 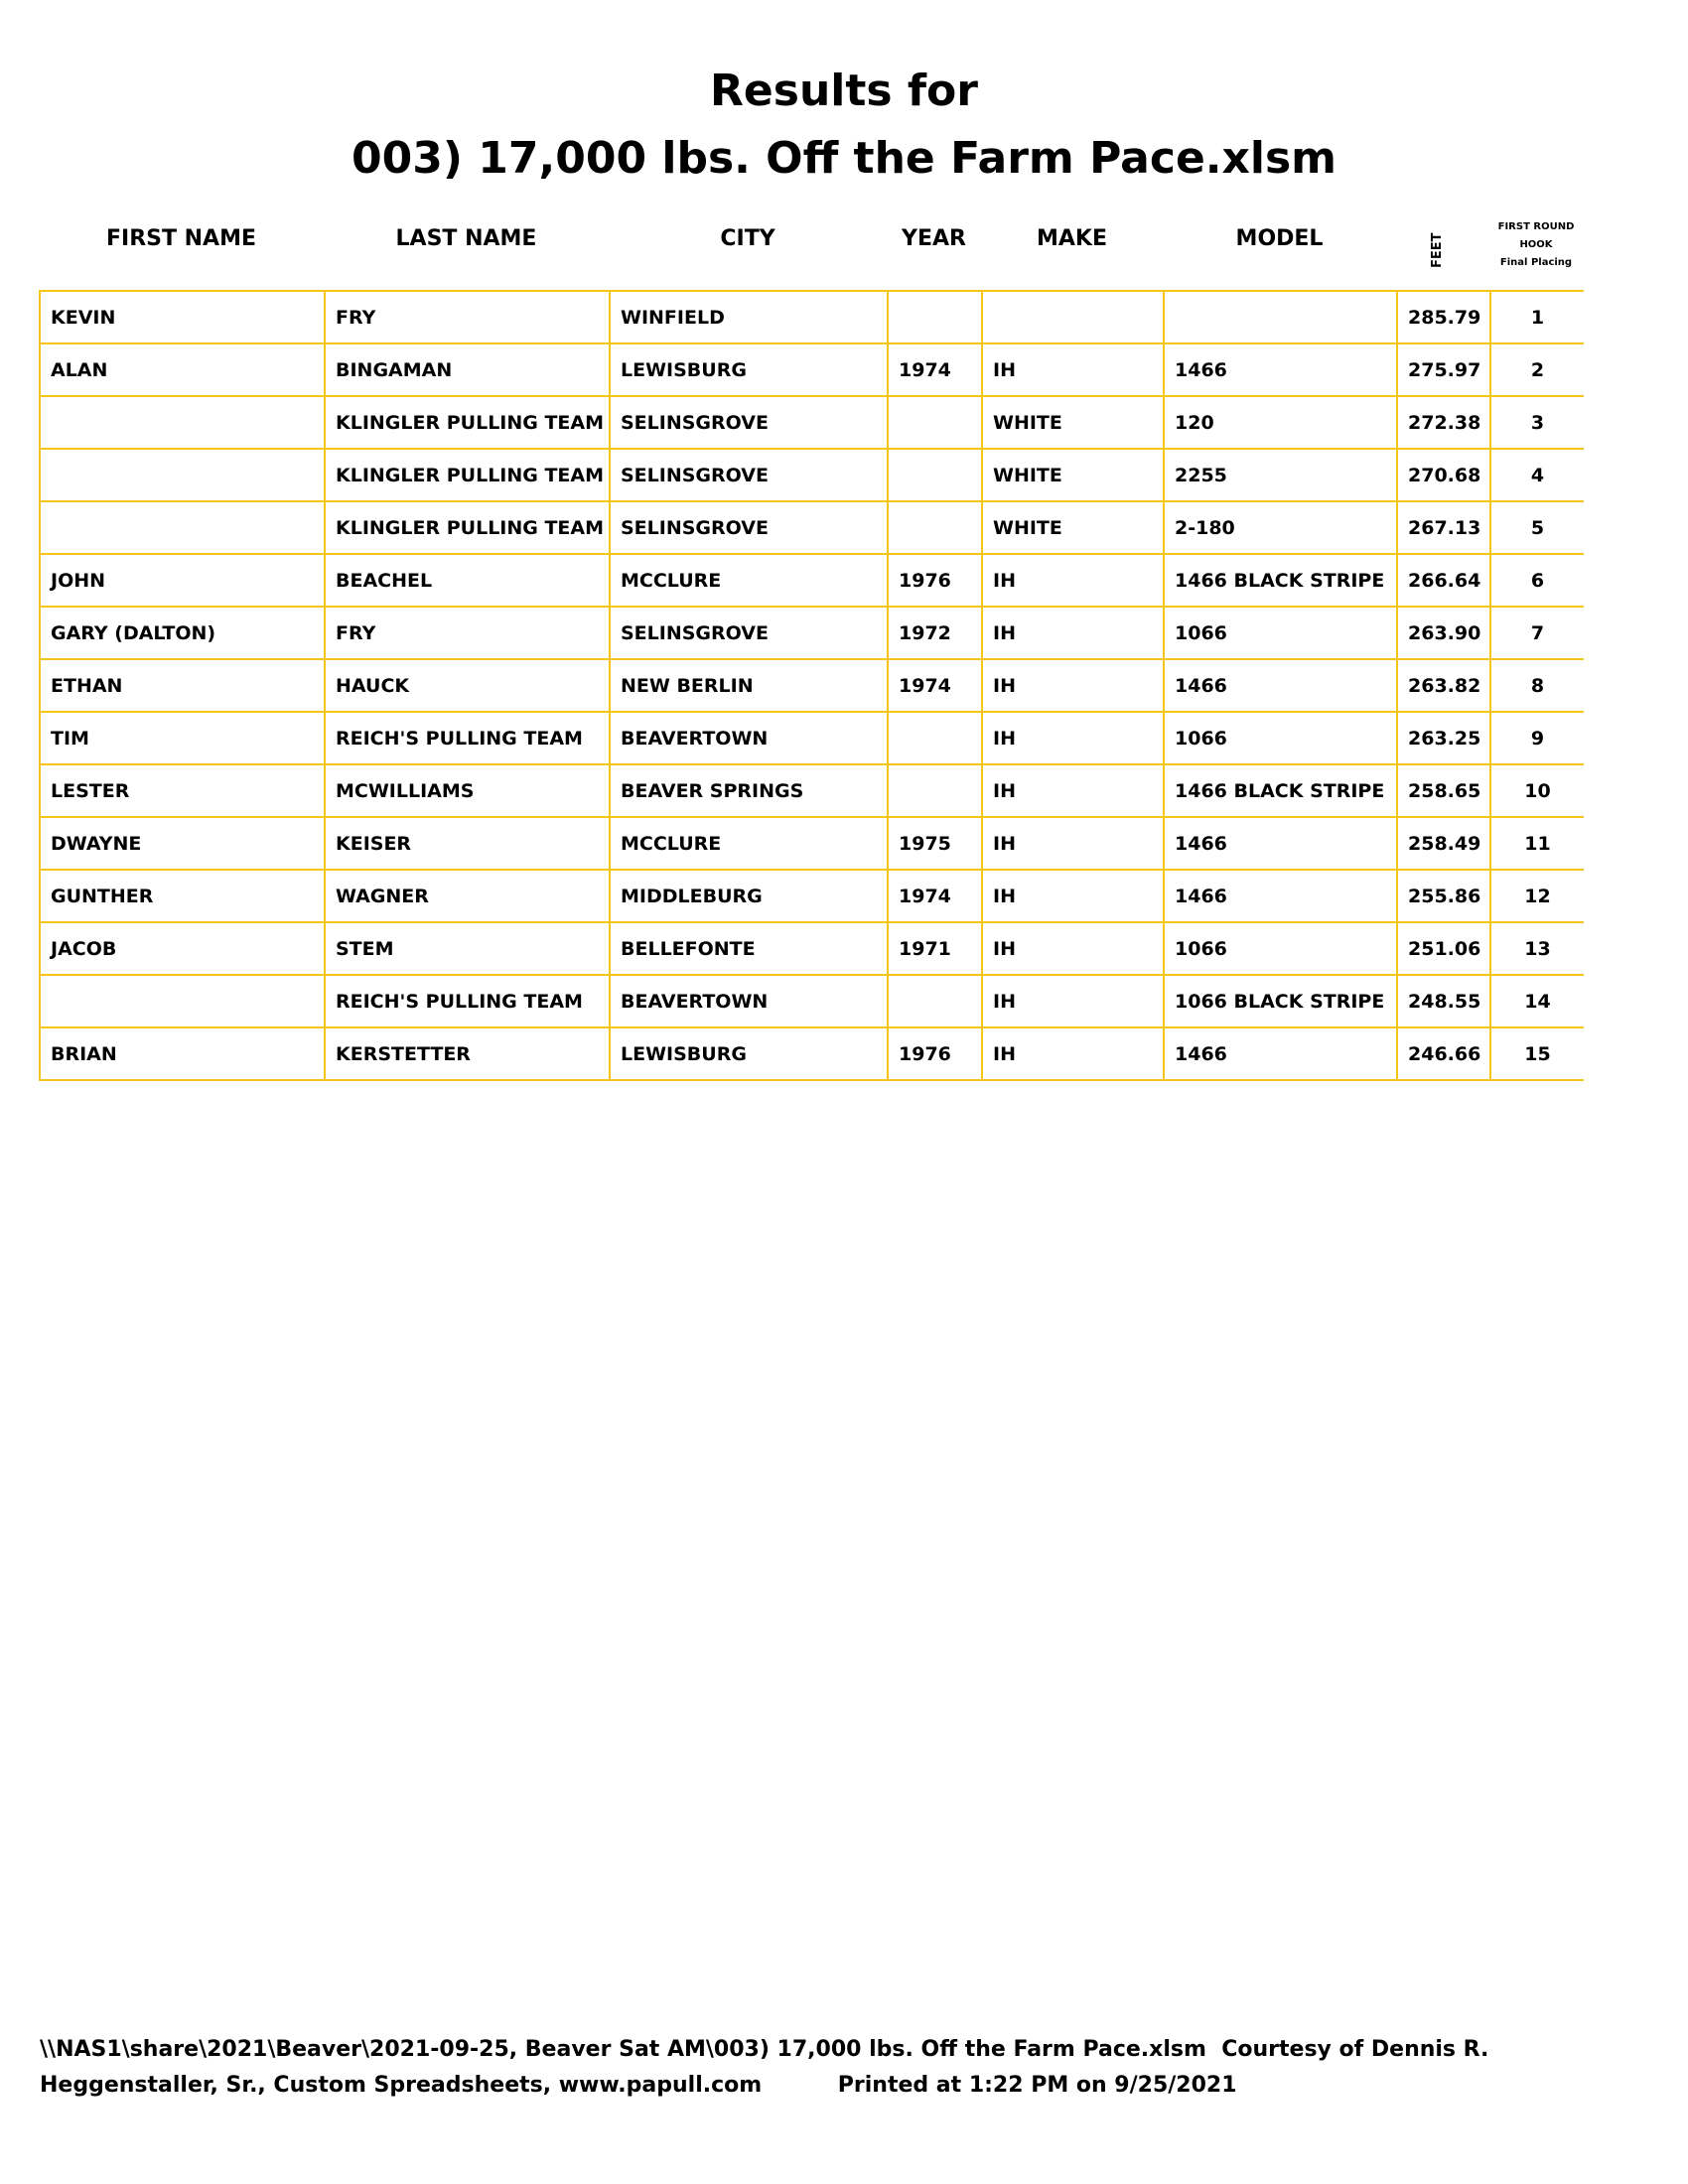 What do you see at coordinates (1536, 244) in the screenshot?
I see `header-hook-line2: HOOK` at bounding box center [1536, 244].